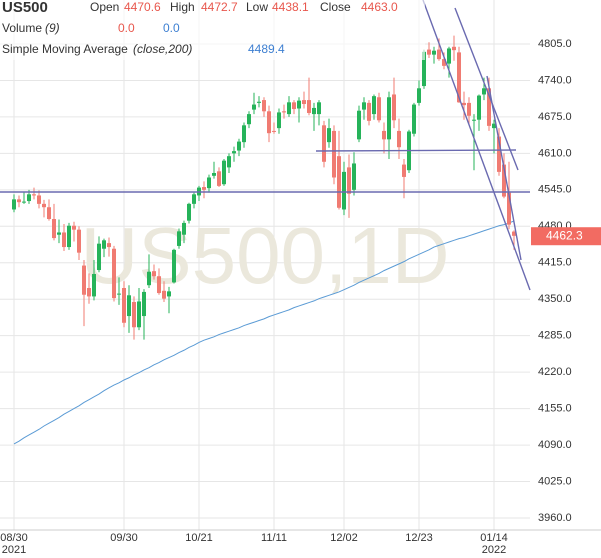 The image size is (601, 558). What do you see at coordinates (555, 409) in the screenshot?
I see `y-tick-label: 4155.0` at bounding box center [555, 409].